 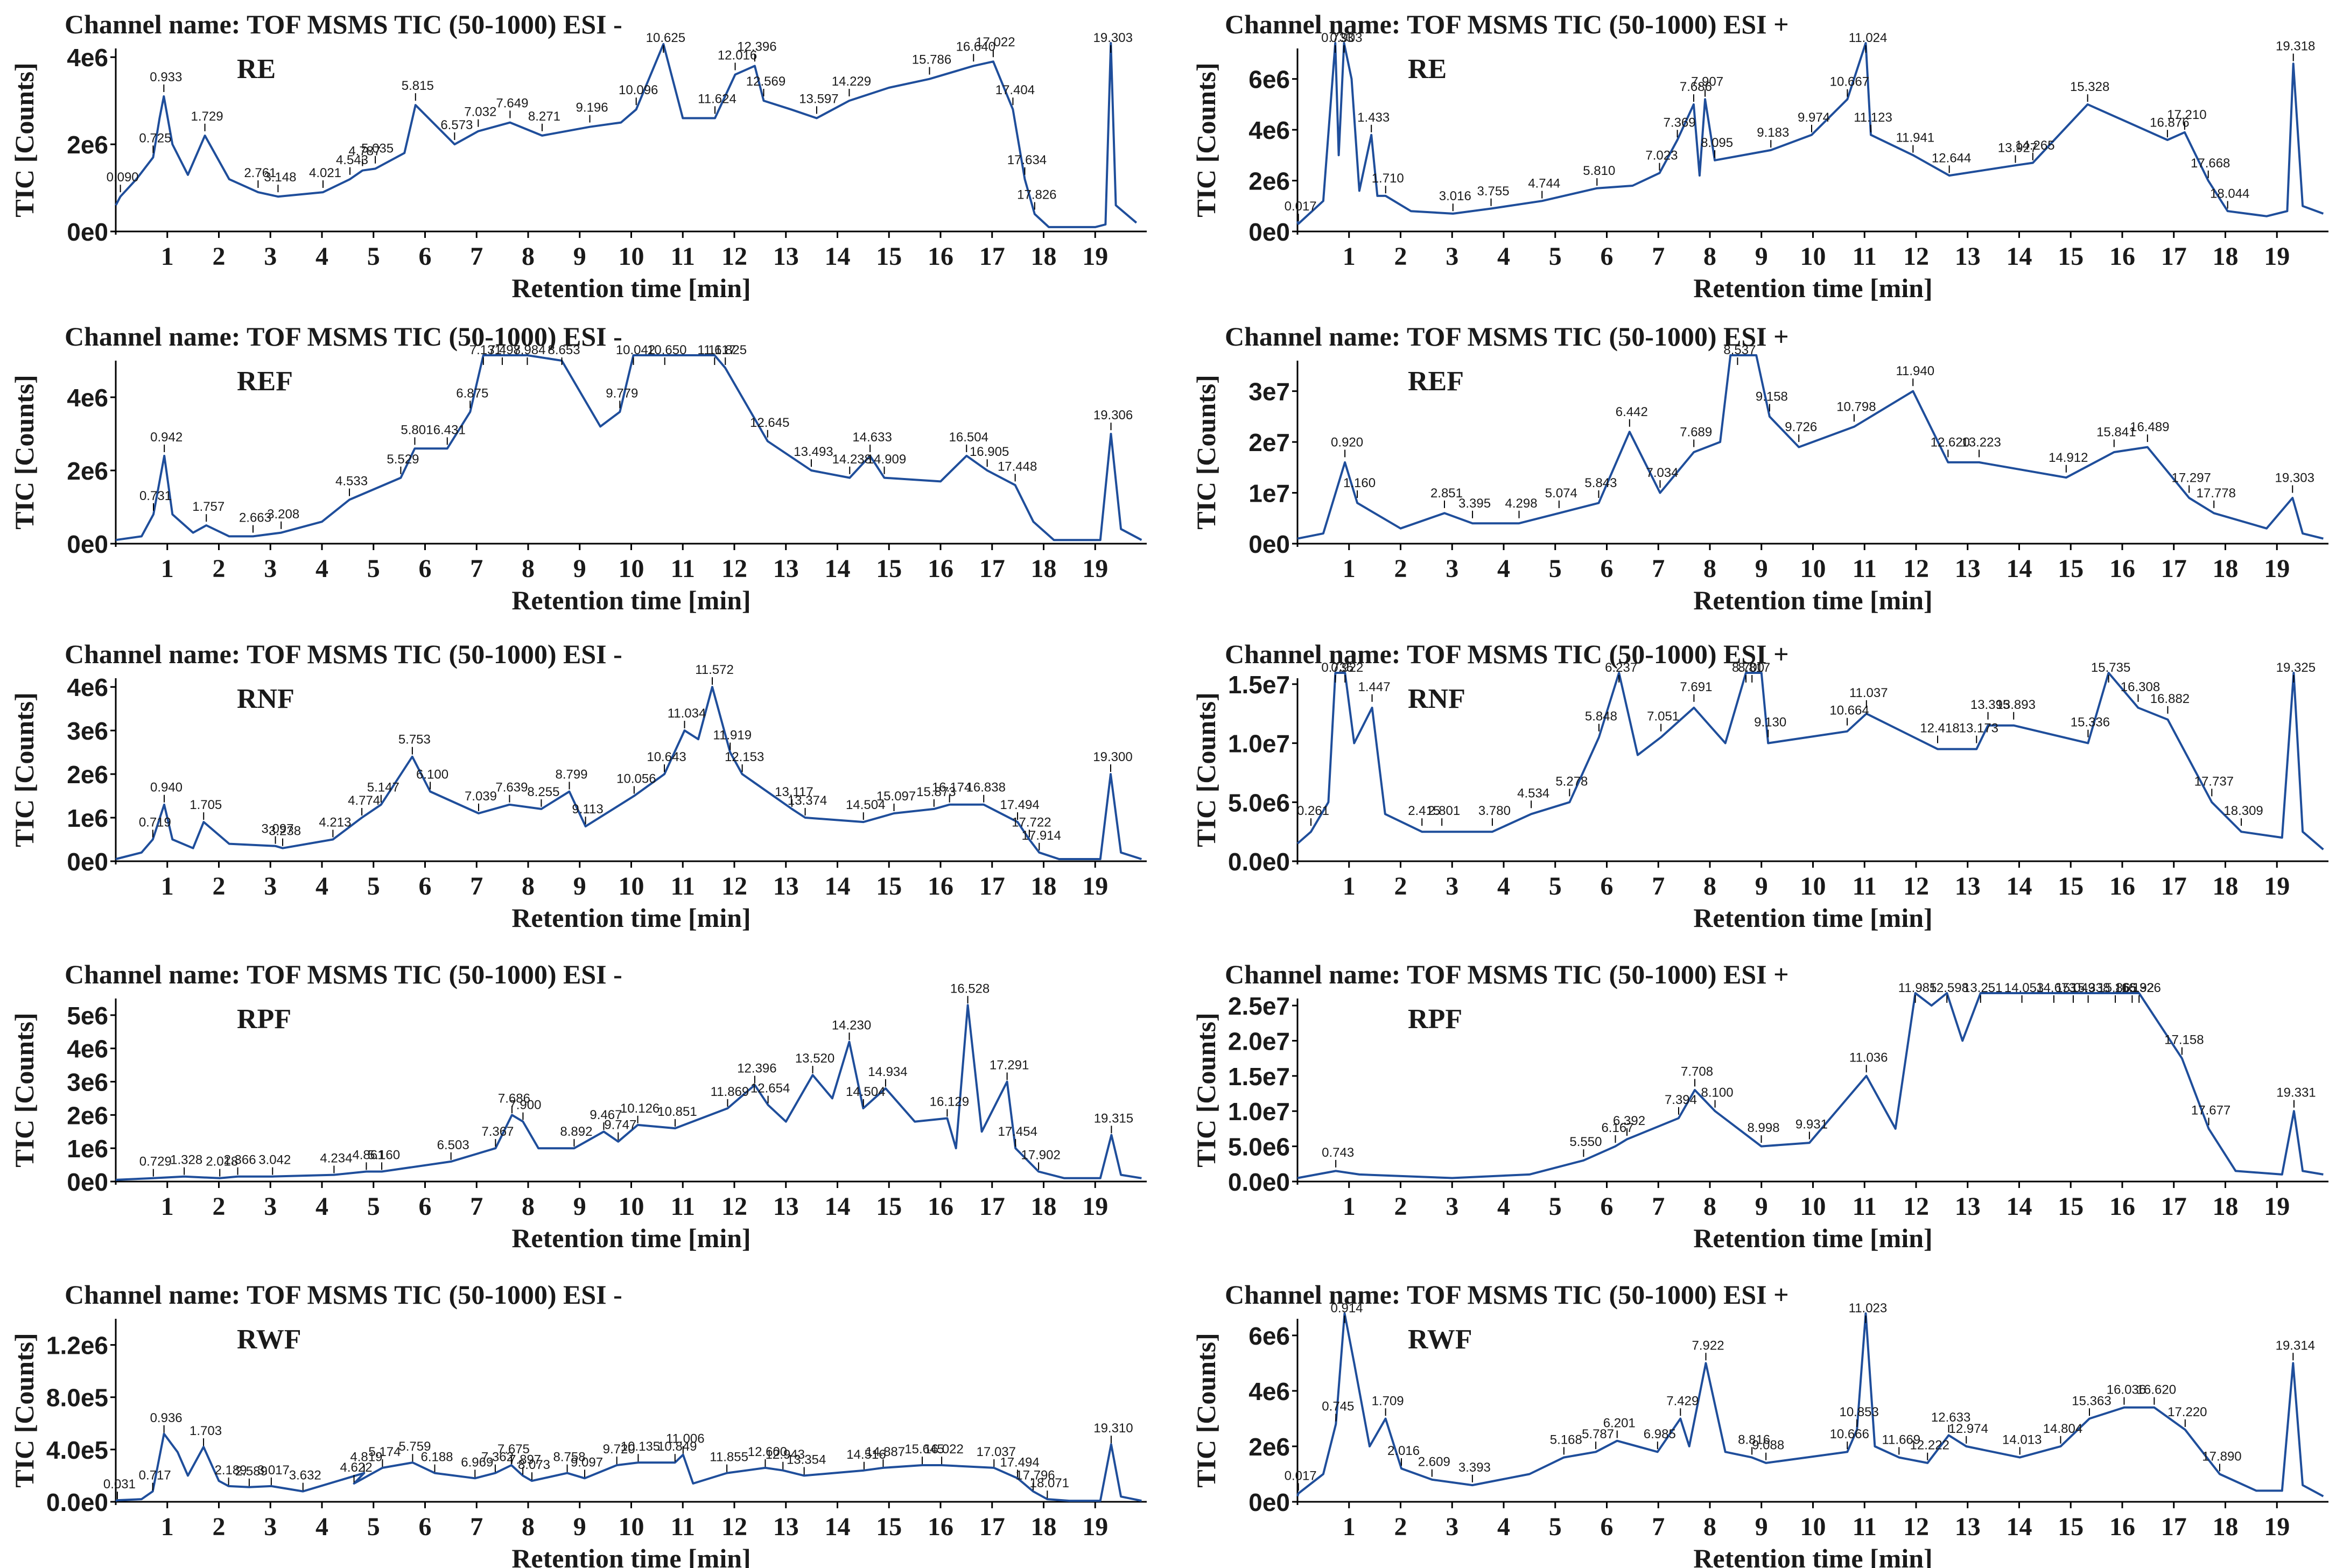 What do you see at coordinates (1040, 1155) in the screenshot?
I see `peak-label: 17.902` at bounding box center [1040, 1155].